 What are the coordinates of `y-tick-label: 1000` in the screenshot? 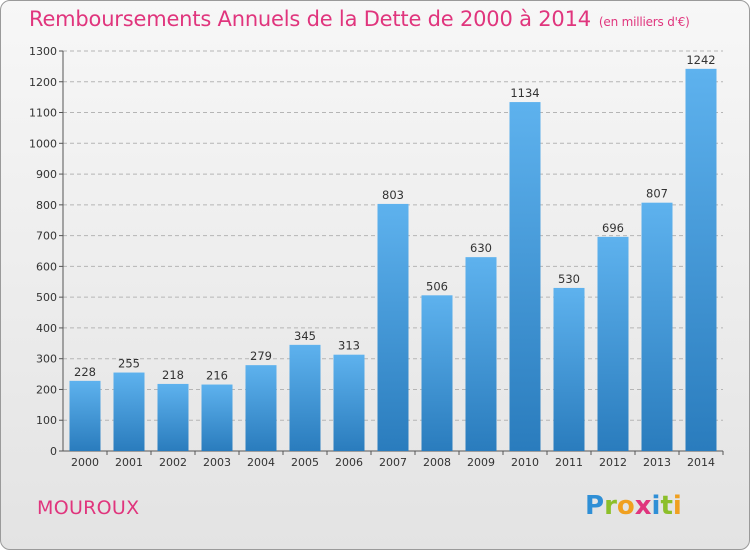 It's located at (43, 143).